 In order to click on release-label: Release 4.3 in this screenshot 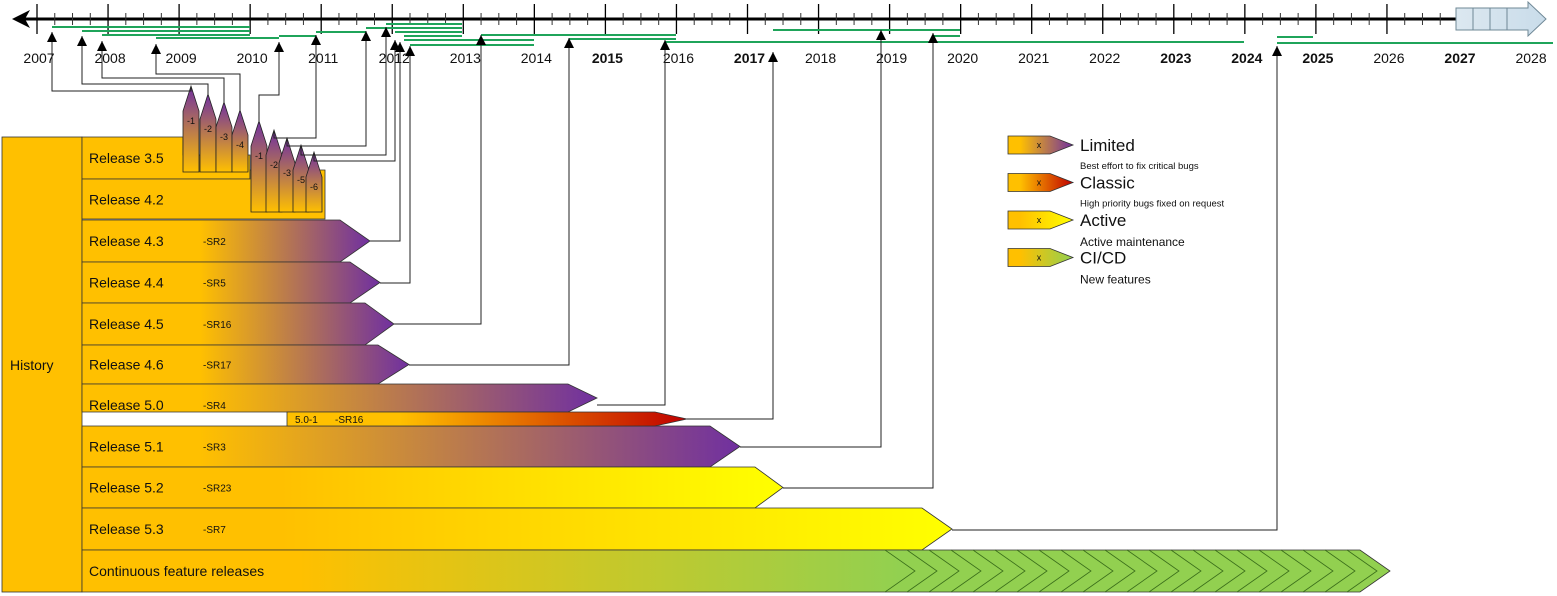, I will do `click(126, 241)`.